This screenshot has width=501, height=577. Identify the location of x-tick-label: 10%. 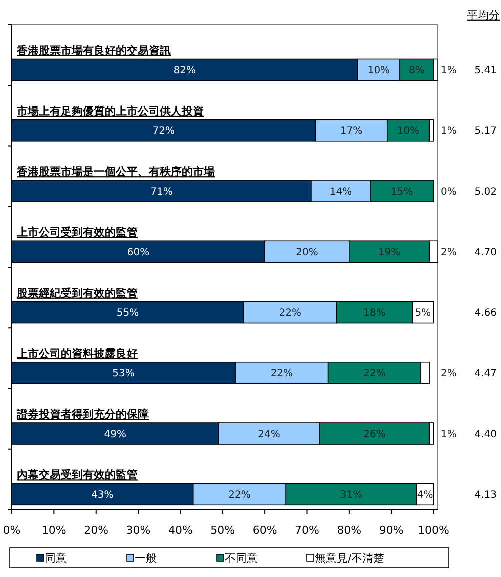
(54, 530).